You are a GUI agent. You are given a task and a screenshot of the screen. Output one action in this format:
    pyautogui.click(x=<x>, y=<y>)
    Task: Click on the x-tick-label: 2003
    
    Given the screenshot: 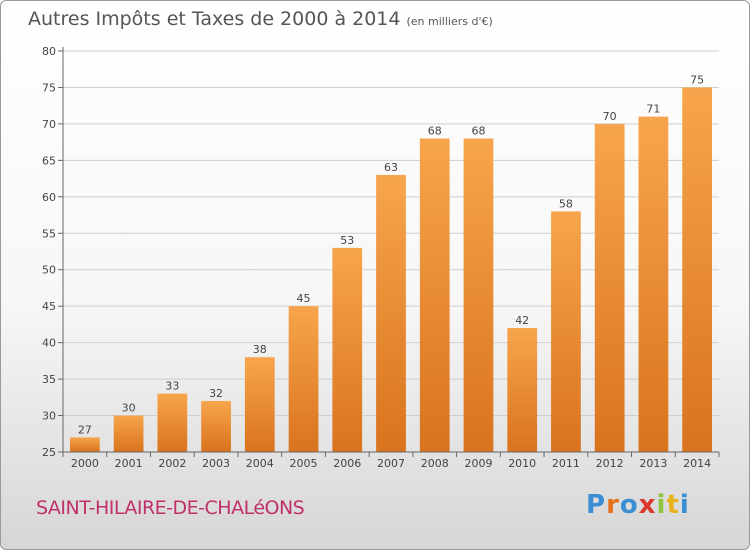 What is the action you would take?
    pyautogui.click(x=216, y=463)
    